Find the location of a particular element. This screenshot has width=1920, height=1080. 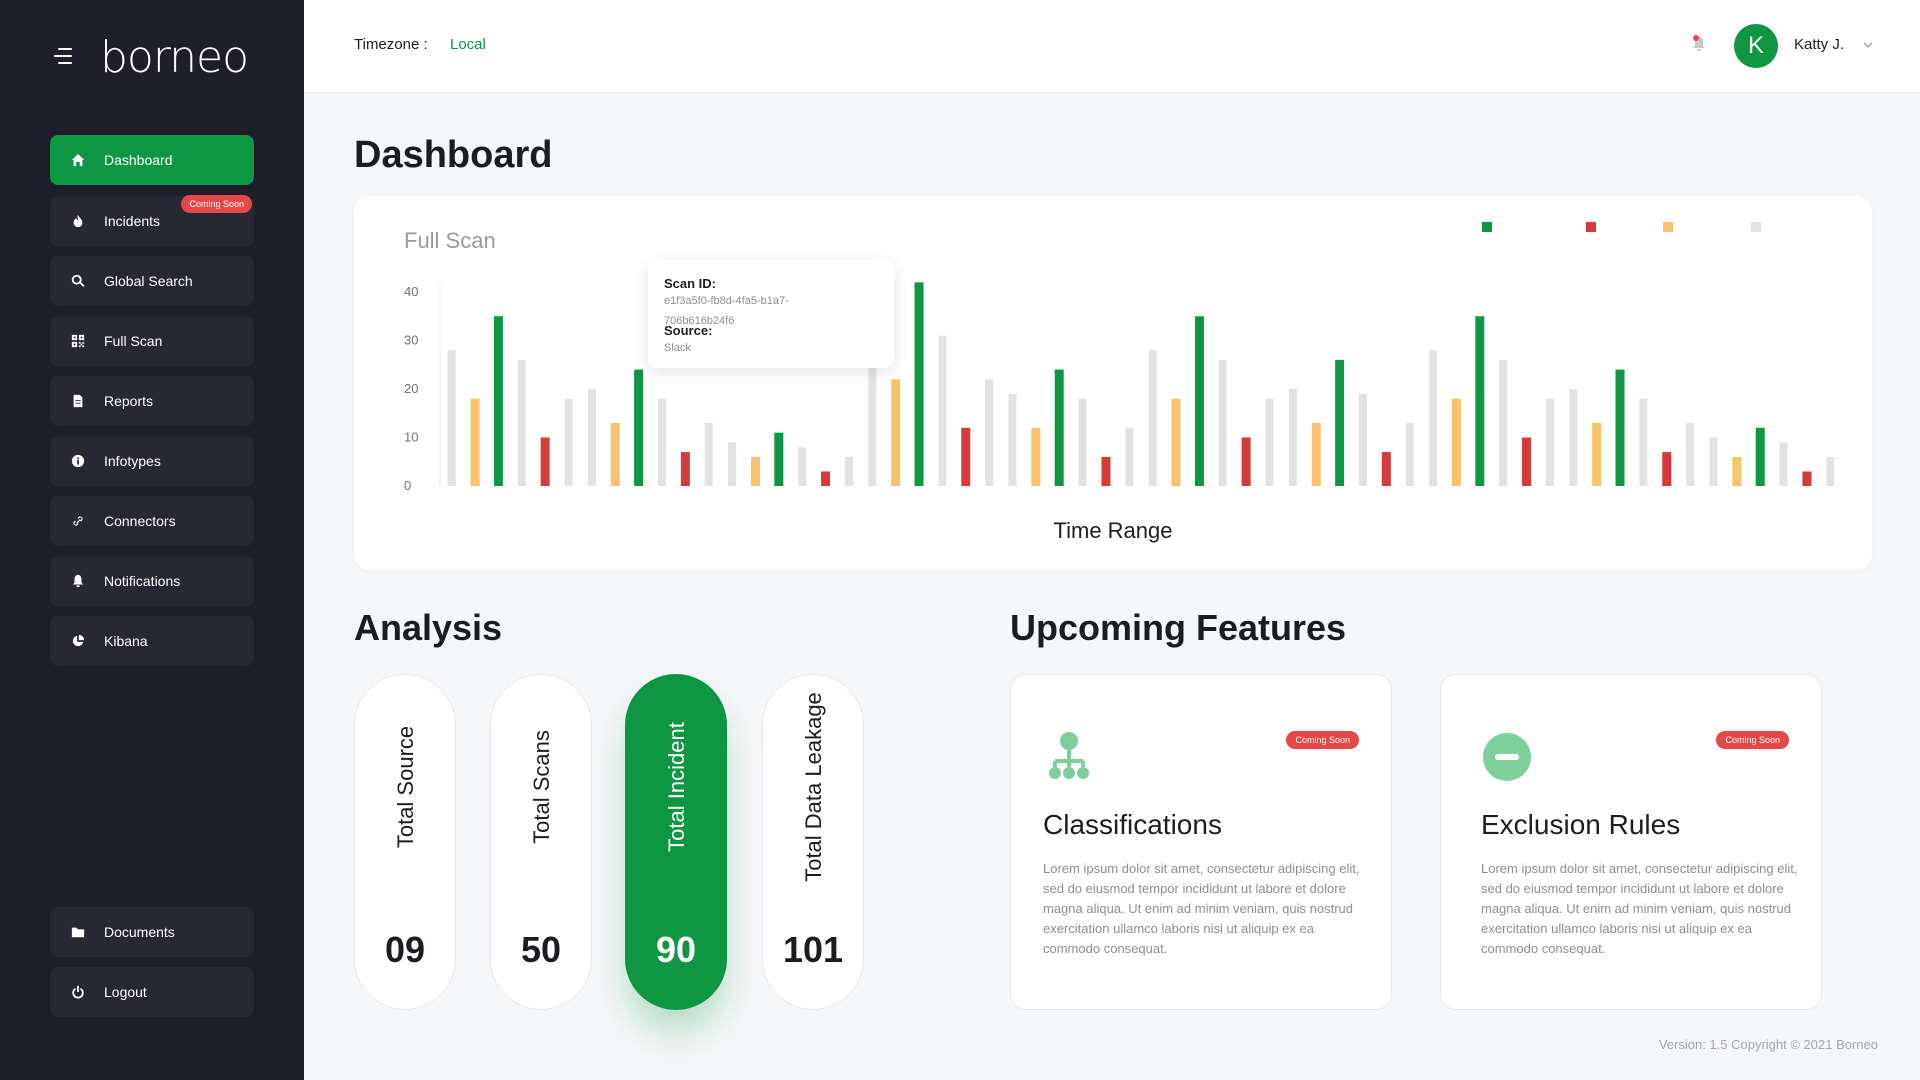

document-icon is located at coordinates (78, 401).